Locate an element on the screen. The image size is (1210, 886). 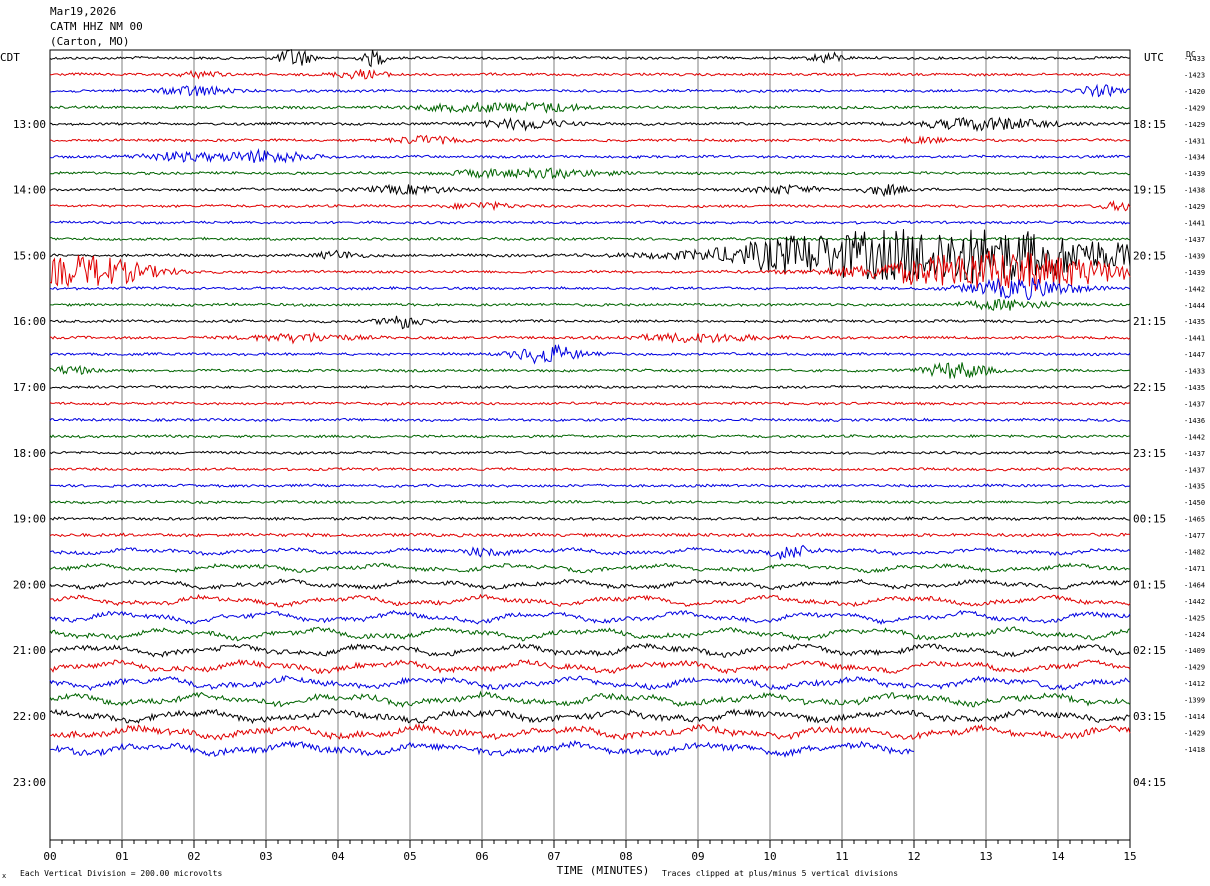
right-axis-title: UTC is located at coordinates (1154, 57).